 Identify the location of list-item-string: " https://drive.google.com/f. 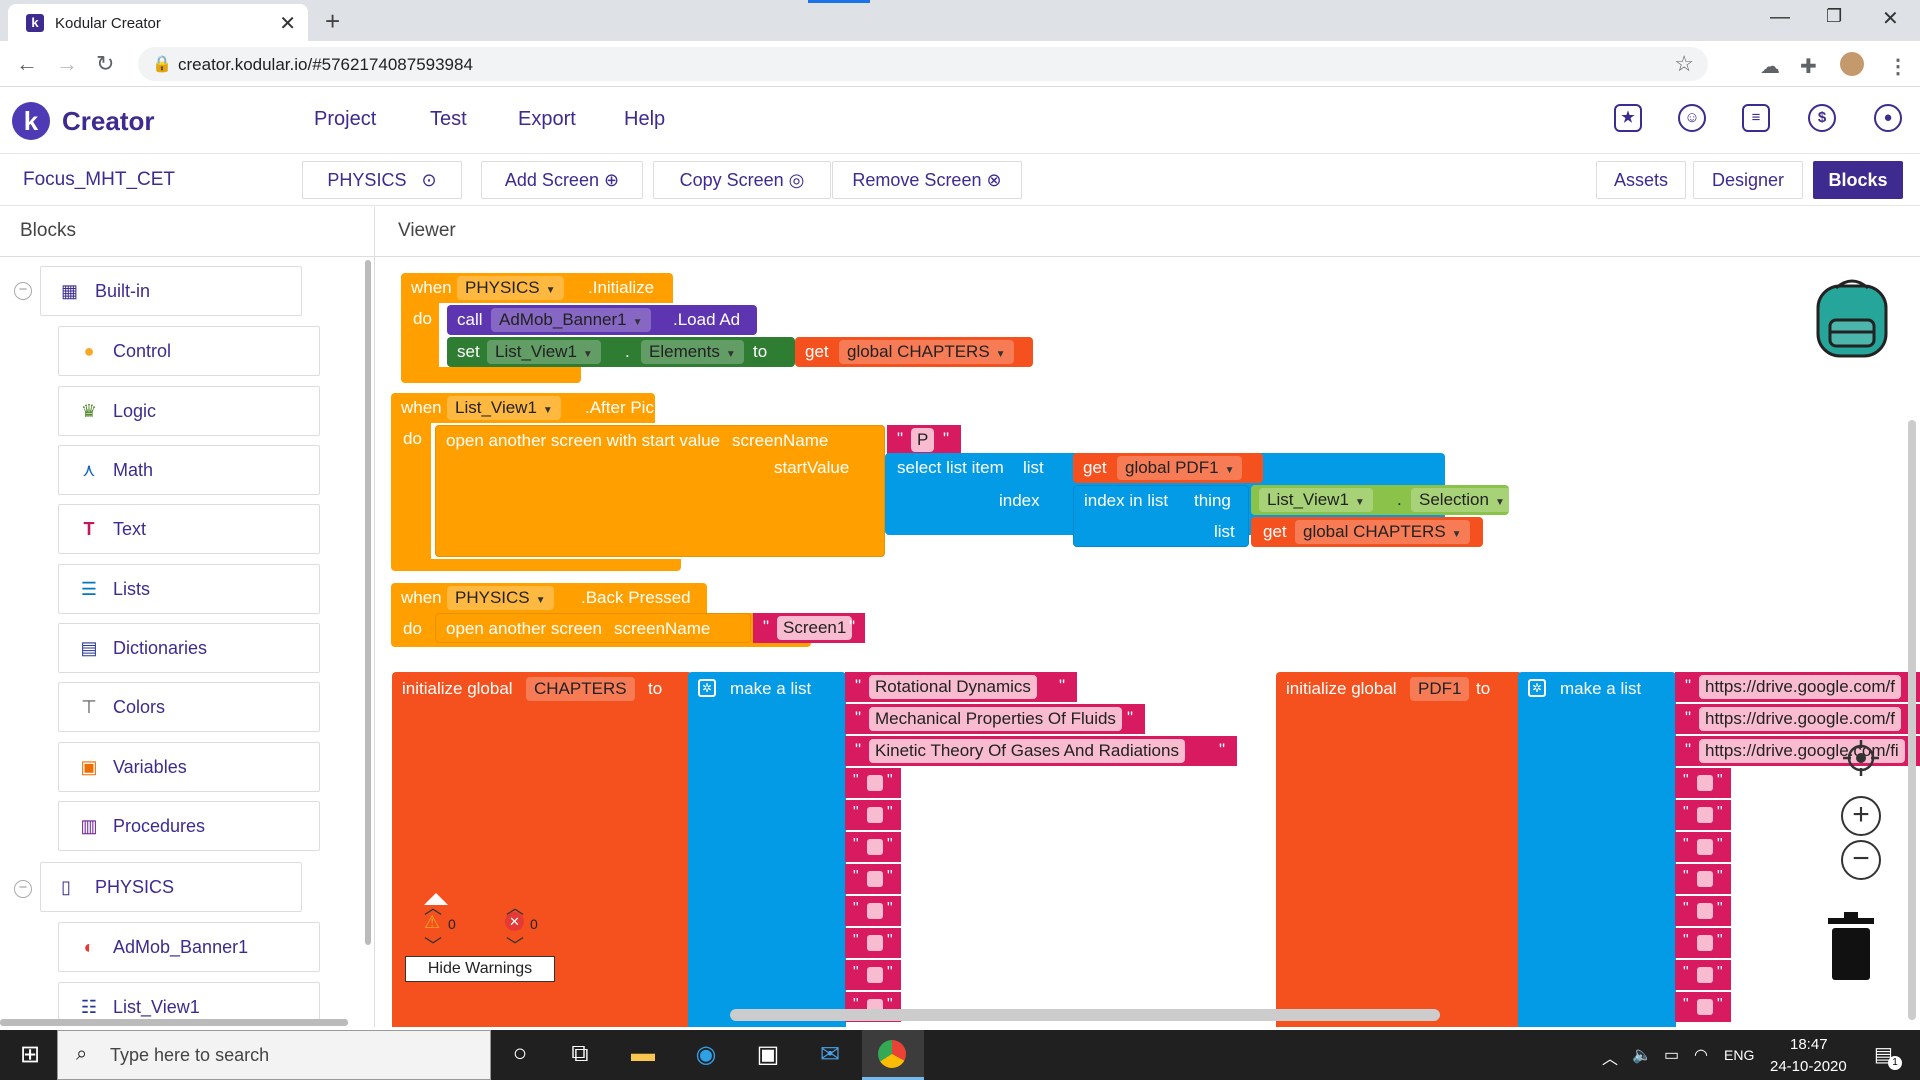
(1797, 719).